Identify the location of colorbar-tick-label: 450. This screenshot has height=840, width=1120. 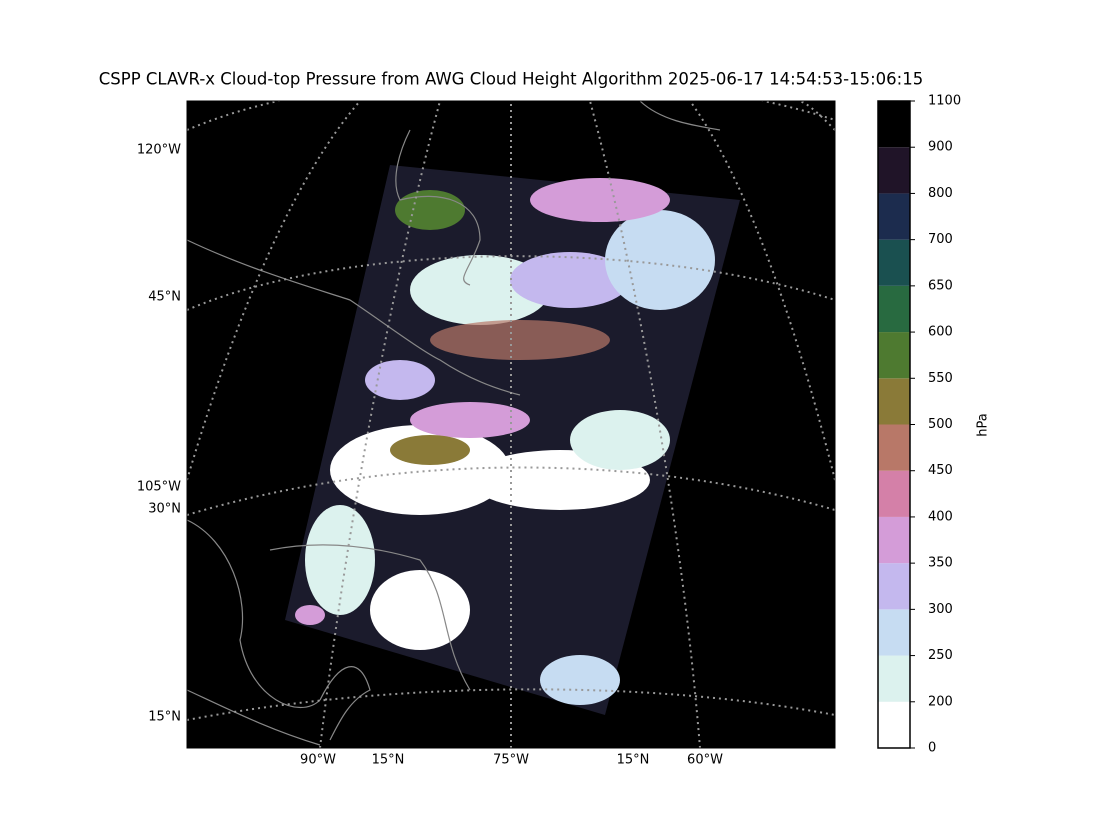
(940, 470).